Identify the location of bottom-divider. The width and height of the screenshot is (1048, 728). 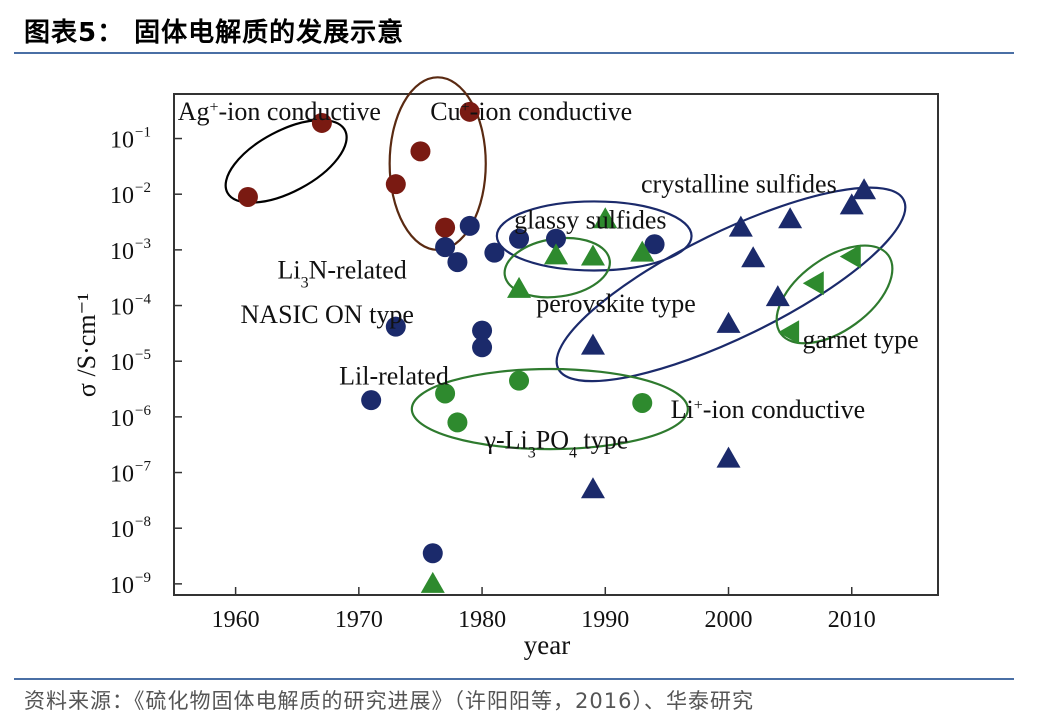
(514, 679).